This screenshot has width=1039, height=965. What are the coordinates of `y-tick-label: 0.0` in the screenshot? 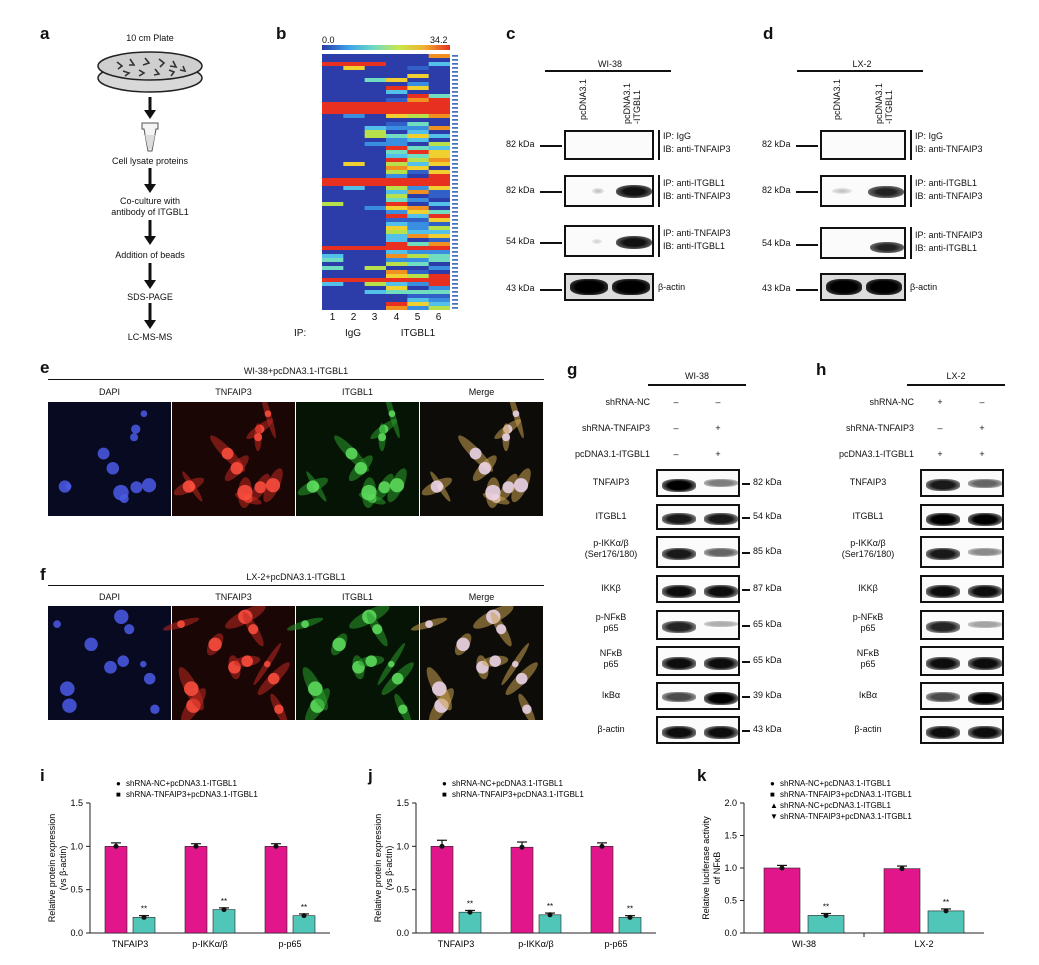 It's located at (730, 933).